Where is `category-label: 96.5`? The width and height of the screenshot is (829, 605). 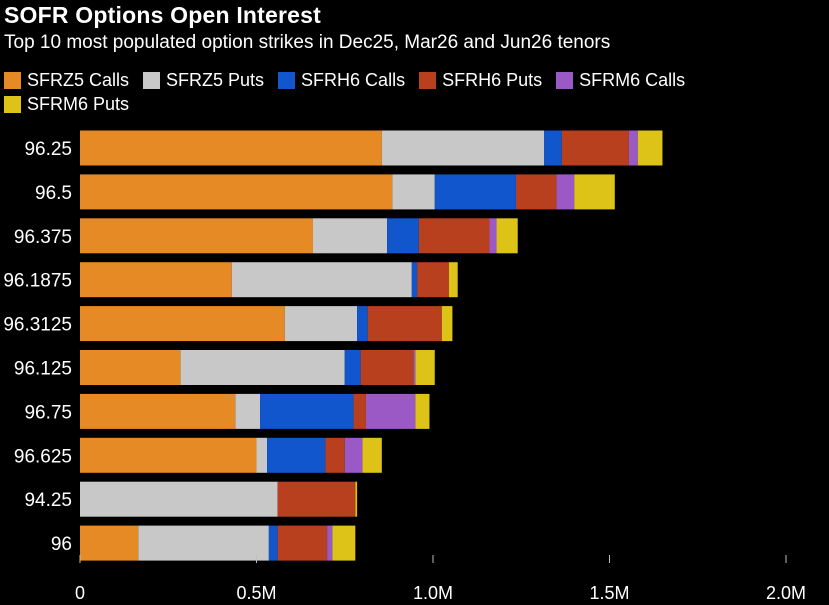
category-label: 96.5 is located at coordinates (53, 193).